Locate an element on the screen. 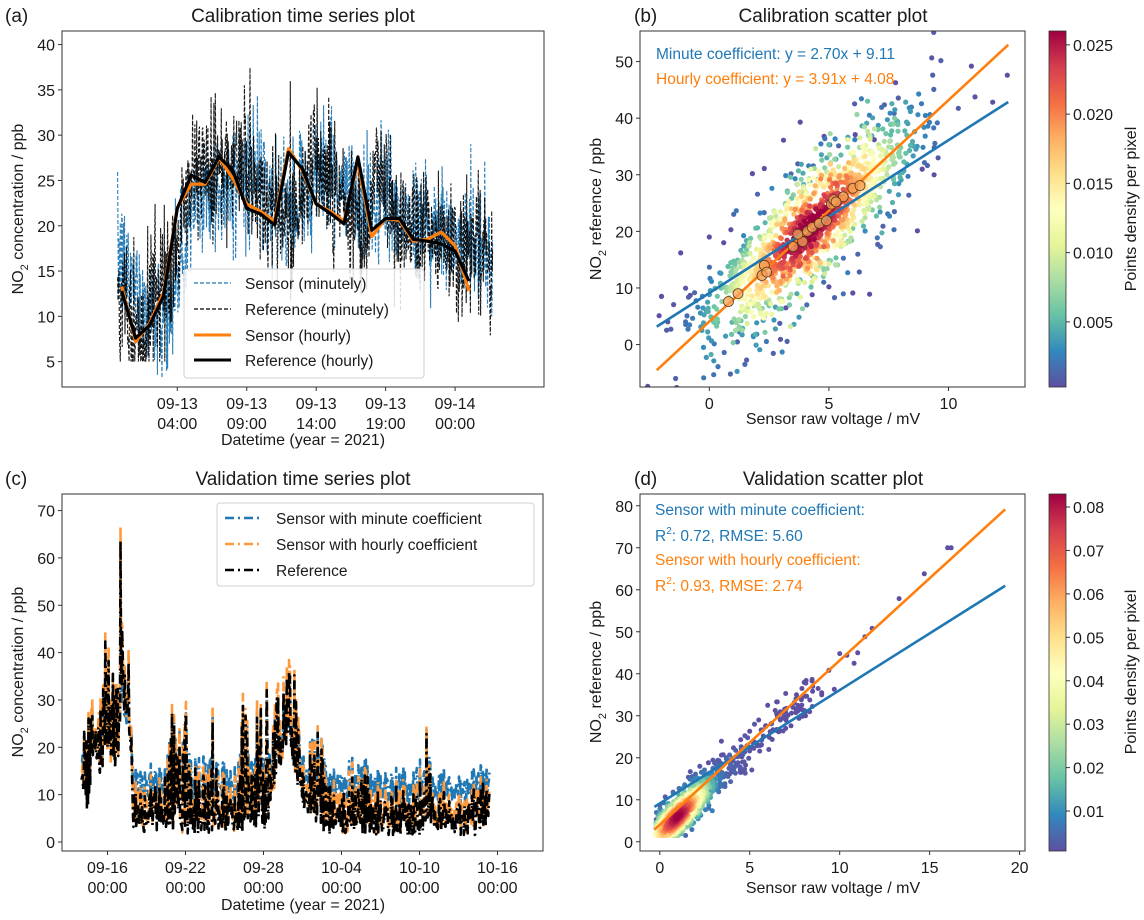  colorbar-tick-label: 0.005 is located at coordinates (1093, 323).